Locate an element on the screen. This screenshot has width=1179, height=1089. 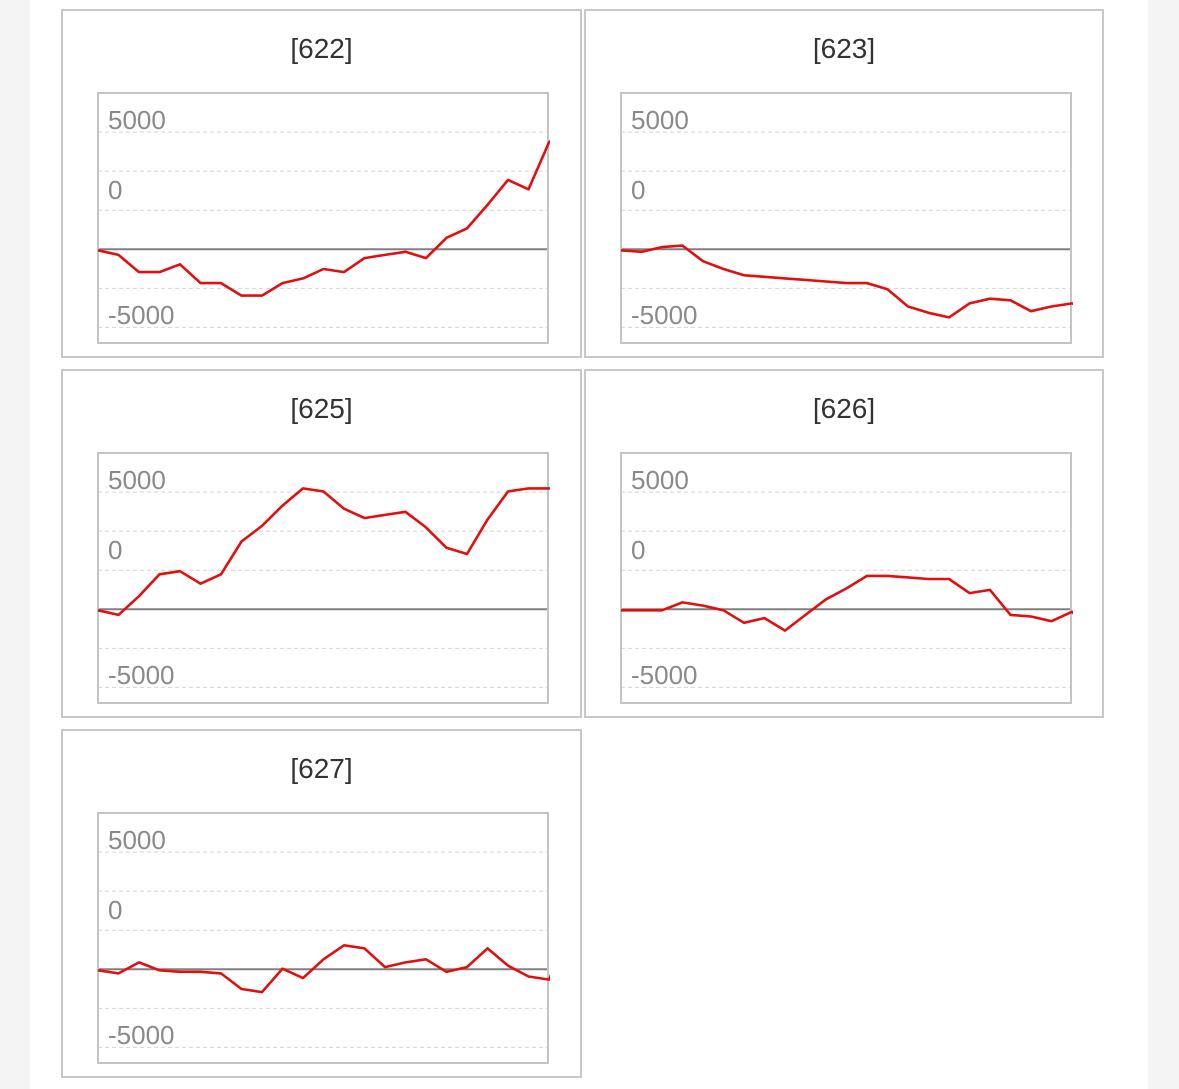
chart-panel-626: [626] 5000 0 -5000 is located at coordinates (844, 543).